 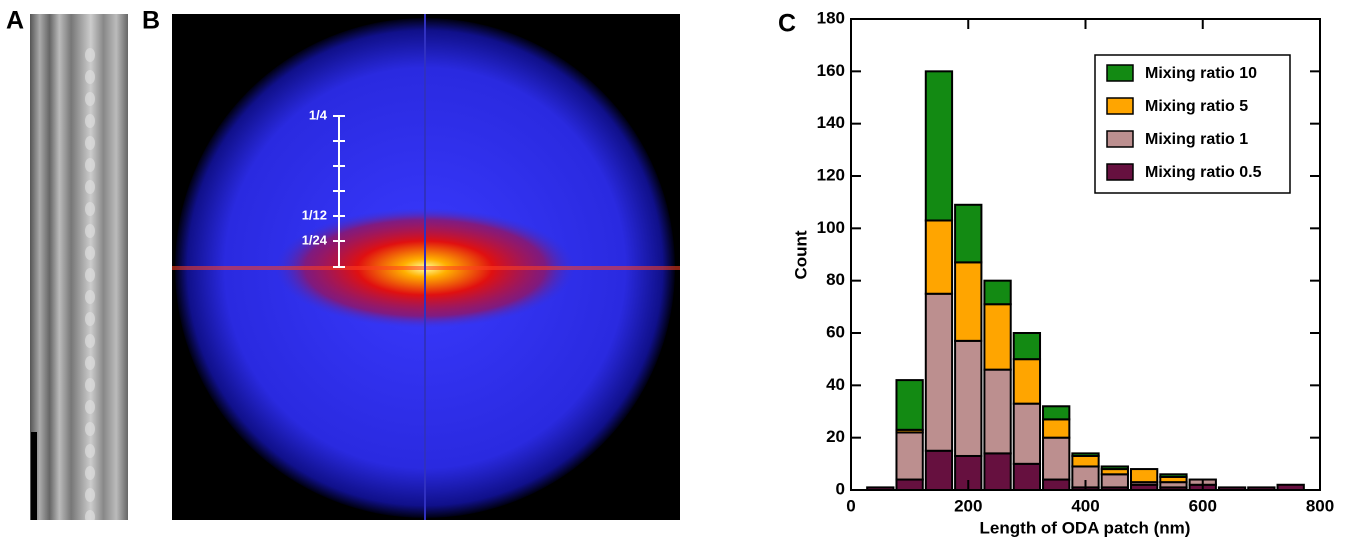 I want to click on legend-label: Mixing ratio 0.5, so click(x=1203, y=172).